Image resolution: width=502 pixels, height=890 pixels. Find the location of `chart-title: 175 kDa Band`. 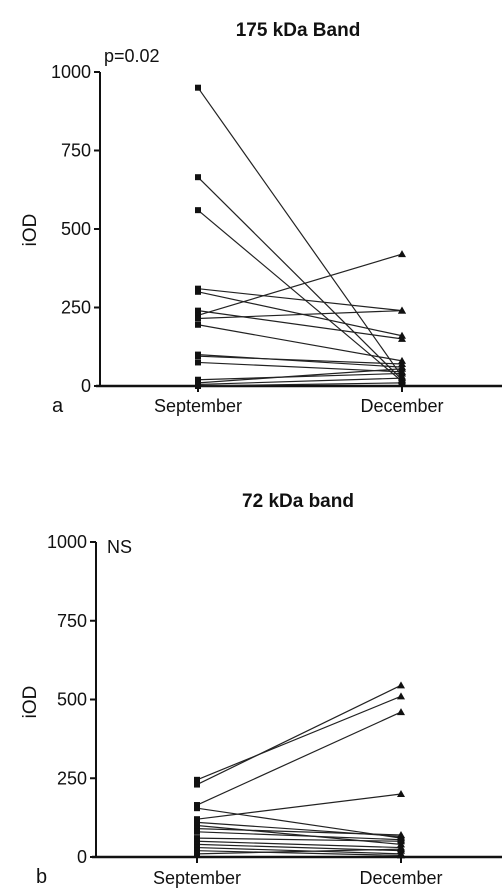

chart-title: 175 kDa Band is located at coordinates (298, 30).